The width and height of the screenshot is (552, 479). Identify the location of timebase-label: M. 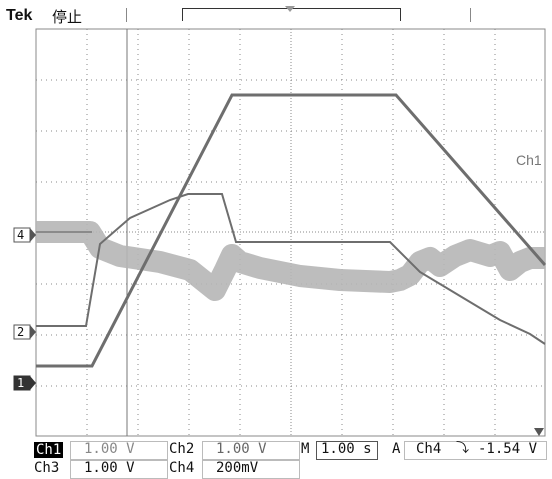
(305, 449).